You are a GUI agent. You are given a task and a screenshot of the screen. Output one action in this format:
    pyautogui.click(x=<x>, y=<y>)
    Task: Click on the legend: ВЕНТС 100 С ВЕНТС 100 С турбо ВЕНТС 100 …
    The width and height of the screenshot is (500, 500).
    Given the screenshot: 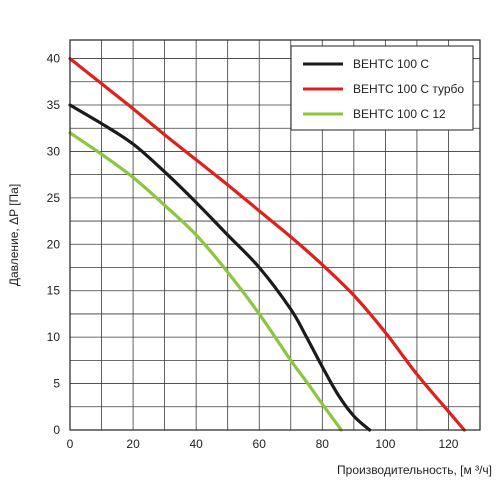 What is the action you would take?
    pyautogui.click(x=382, y=88)
    